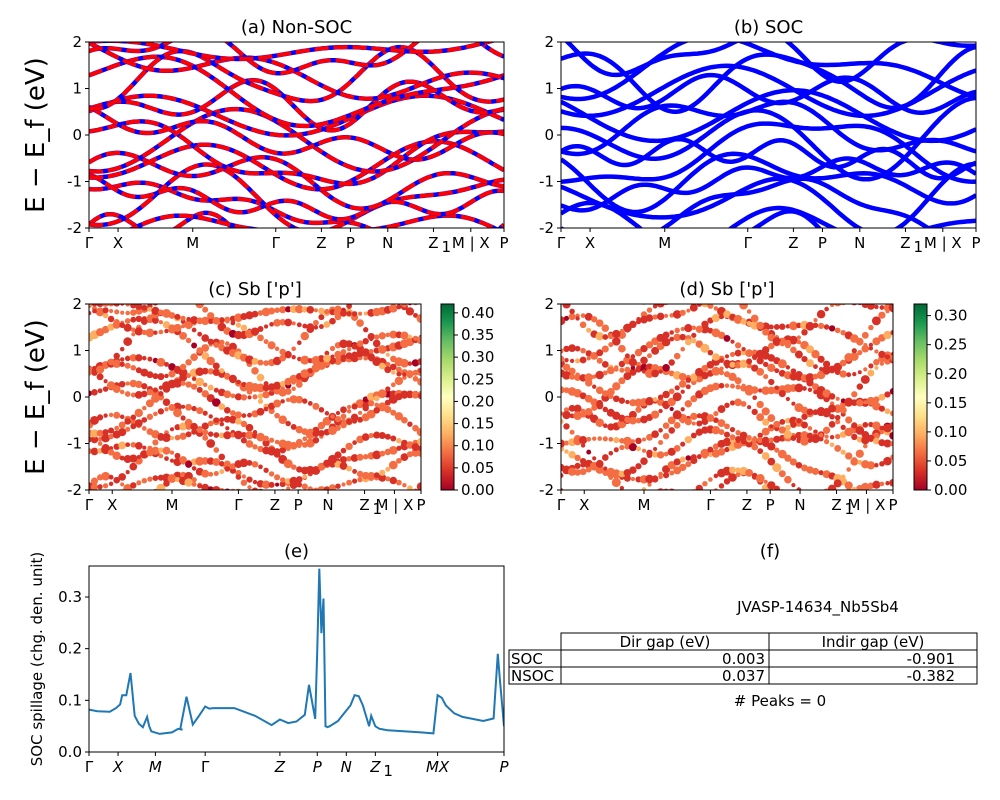 This screenshot has width=1000, height=800. I want to click on table-row-soc-label: SOC, so click(527, 659).